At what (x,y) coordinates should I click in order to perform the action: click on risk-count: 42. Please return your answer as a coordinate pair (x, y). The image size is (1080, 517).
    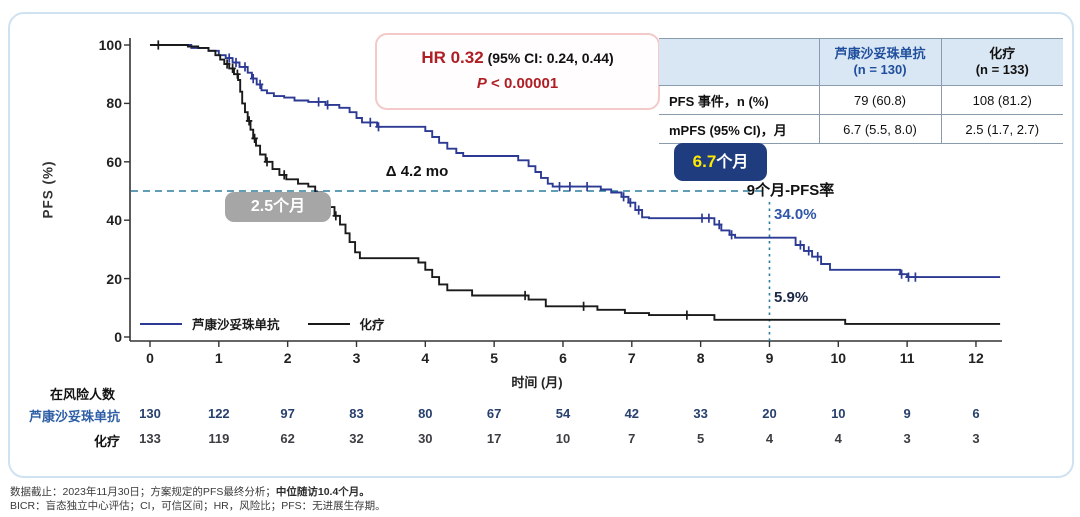
    Looking at the image, I should click on (632, 413).